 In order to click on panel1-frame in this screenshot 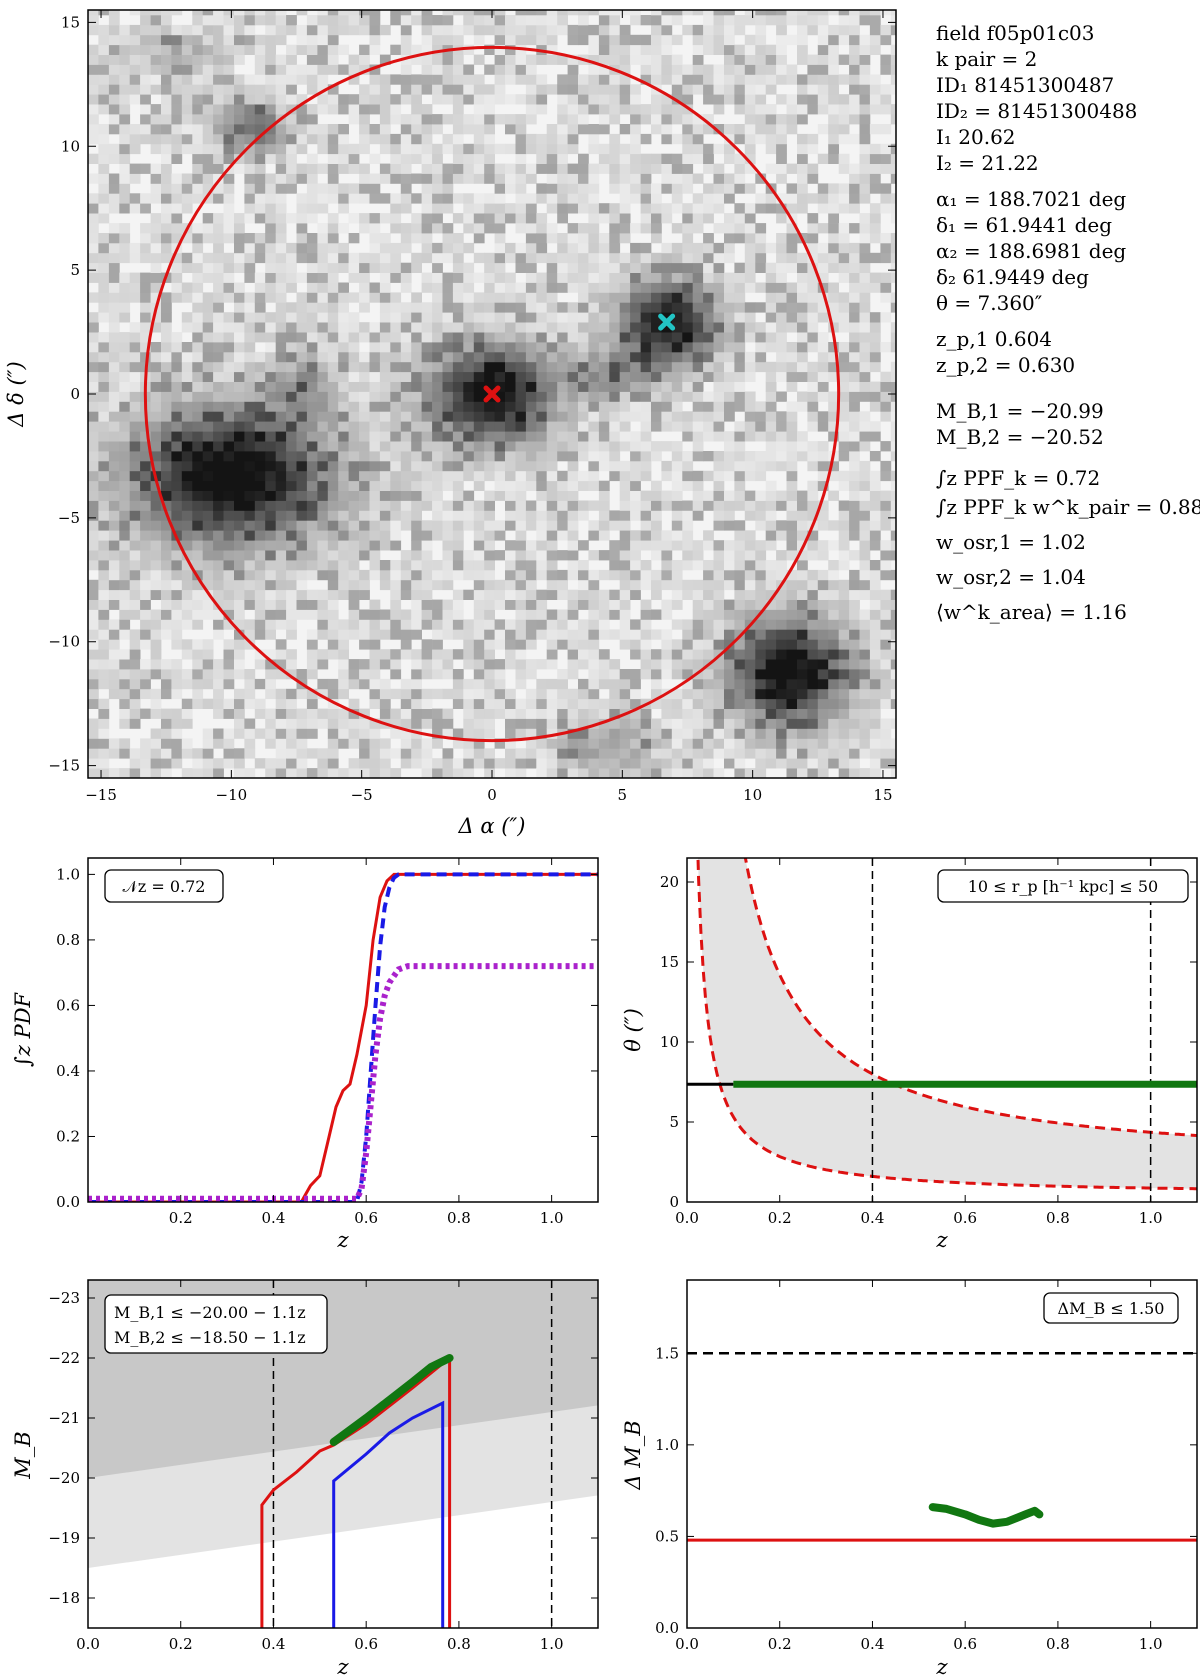, I will do `click(343, 1030)`.